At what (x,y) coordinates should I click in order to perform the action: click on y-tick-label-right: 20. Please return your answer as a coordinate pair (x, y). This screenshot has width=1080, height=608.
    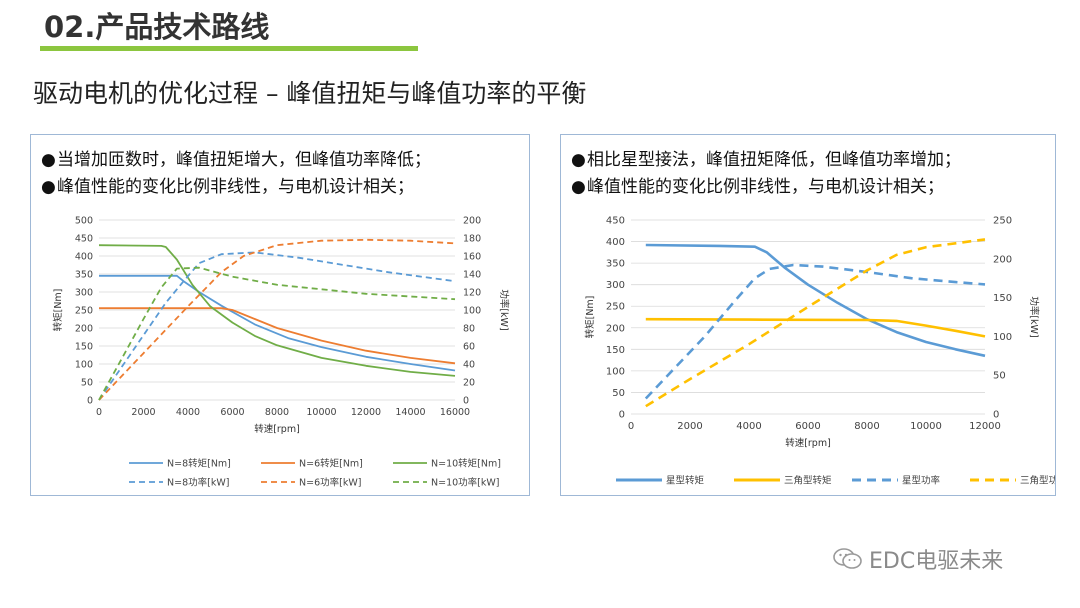
    Looking at the image, I should click on (469, 383).